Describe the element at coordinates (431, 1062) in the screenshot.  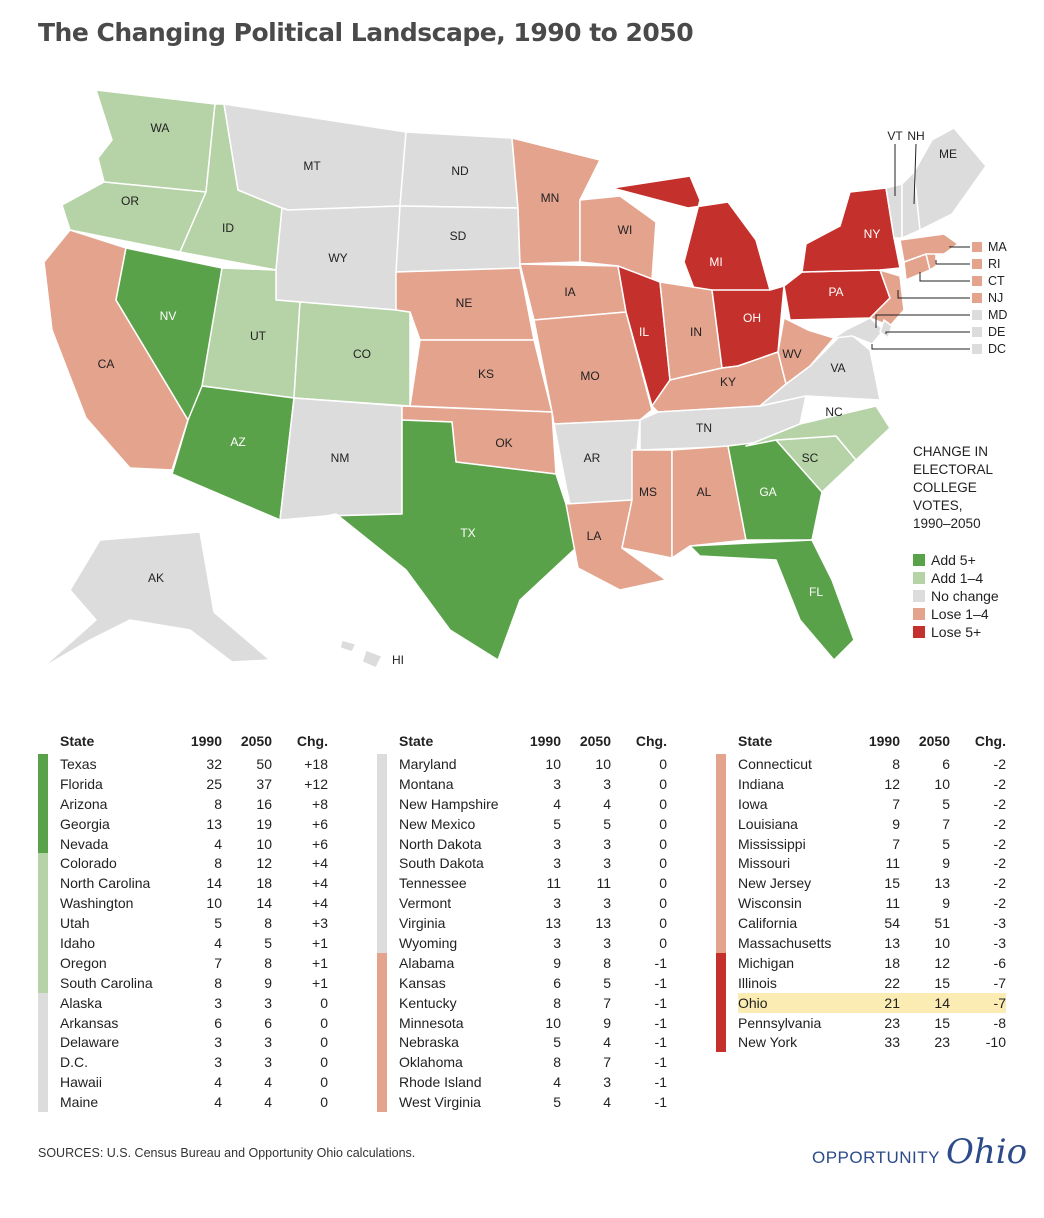
I see `table-cell: Oklahoma` at that location.